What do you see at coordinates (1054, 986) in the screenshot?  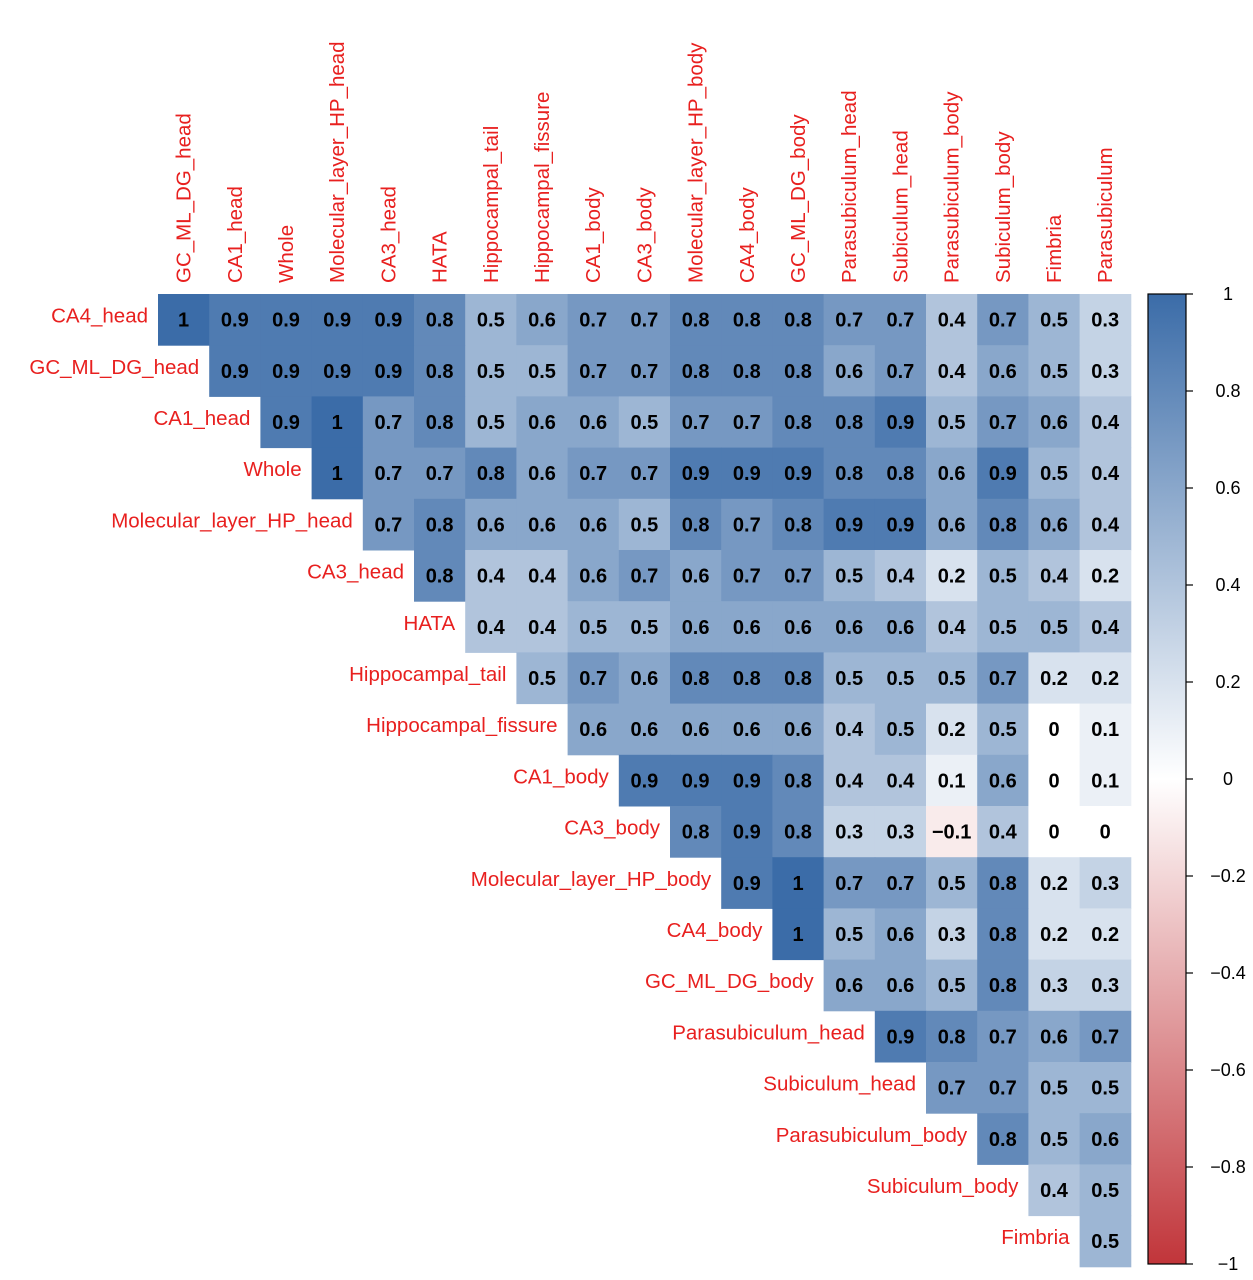 I see `cell-value-label: 0.3` at bounding box center [1054, 986].